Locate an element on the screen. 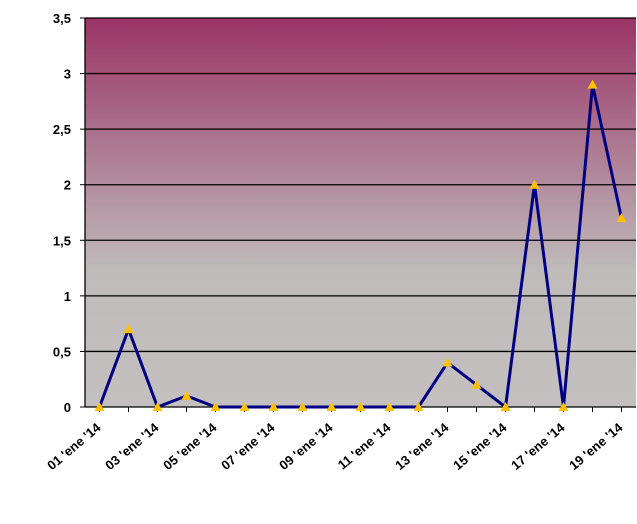 The height and width of the screenshot is (524, 637). y-tick-label: 3,5 is located at coordinates (62, 18).